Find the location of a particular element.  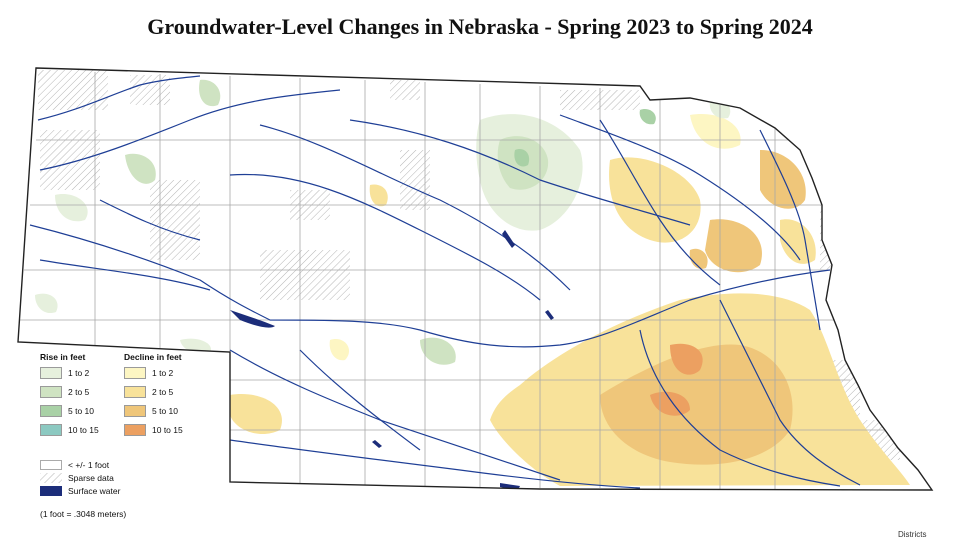

surface-water-label: Surface water is located at coordinates (94, 491).